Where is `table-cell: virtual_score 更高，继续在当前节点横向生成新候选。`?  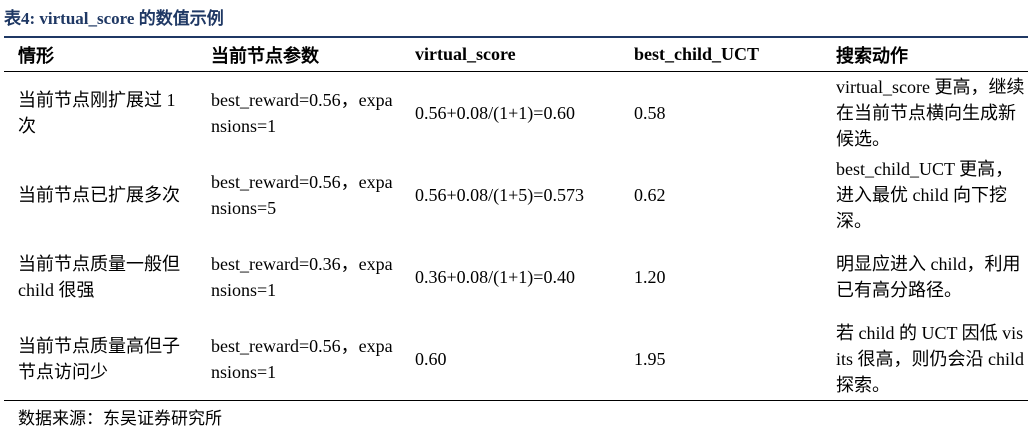
table-cell: virtual_score 更高，继续在当前节点横向生成新候选。 is located at coordinates (930, 113).